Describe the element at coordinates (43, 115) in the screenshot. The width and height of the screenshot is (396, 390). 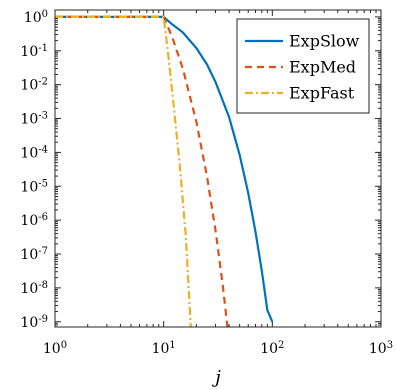
I see `tick-label-exponent: -3` at that location.